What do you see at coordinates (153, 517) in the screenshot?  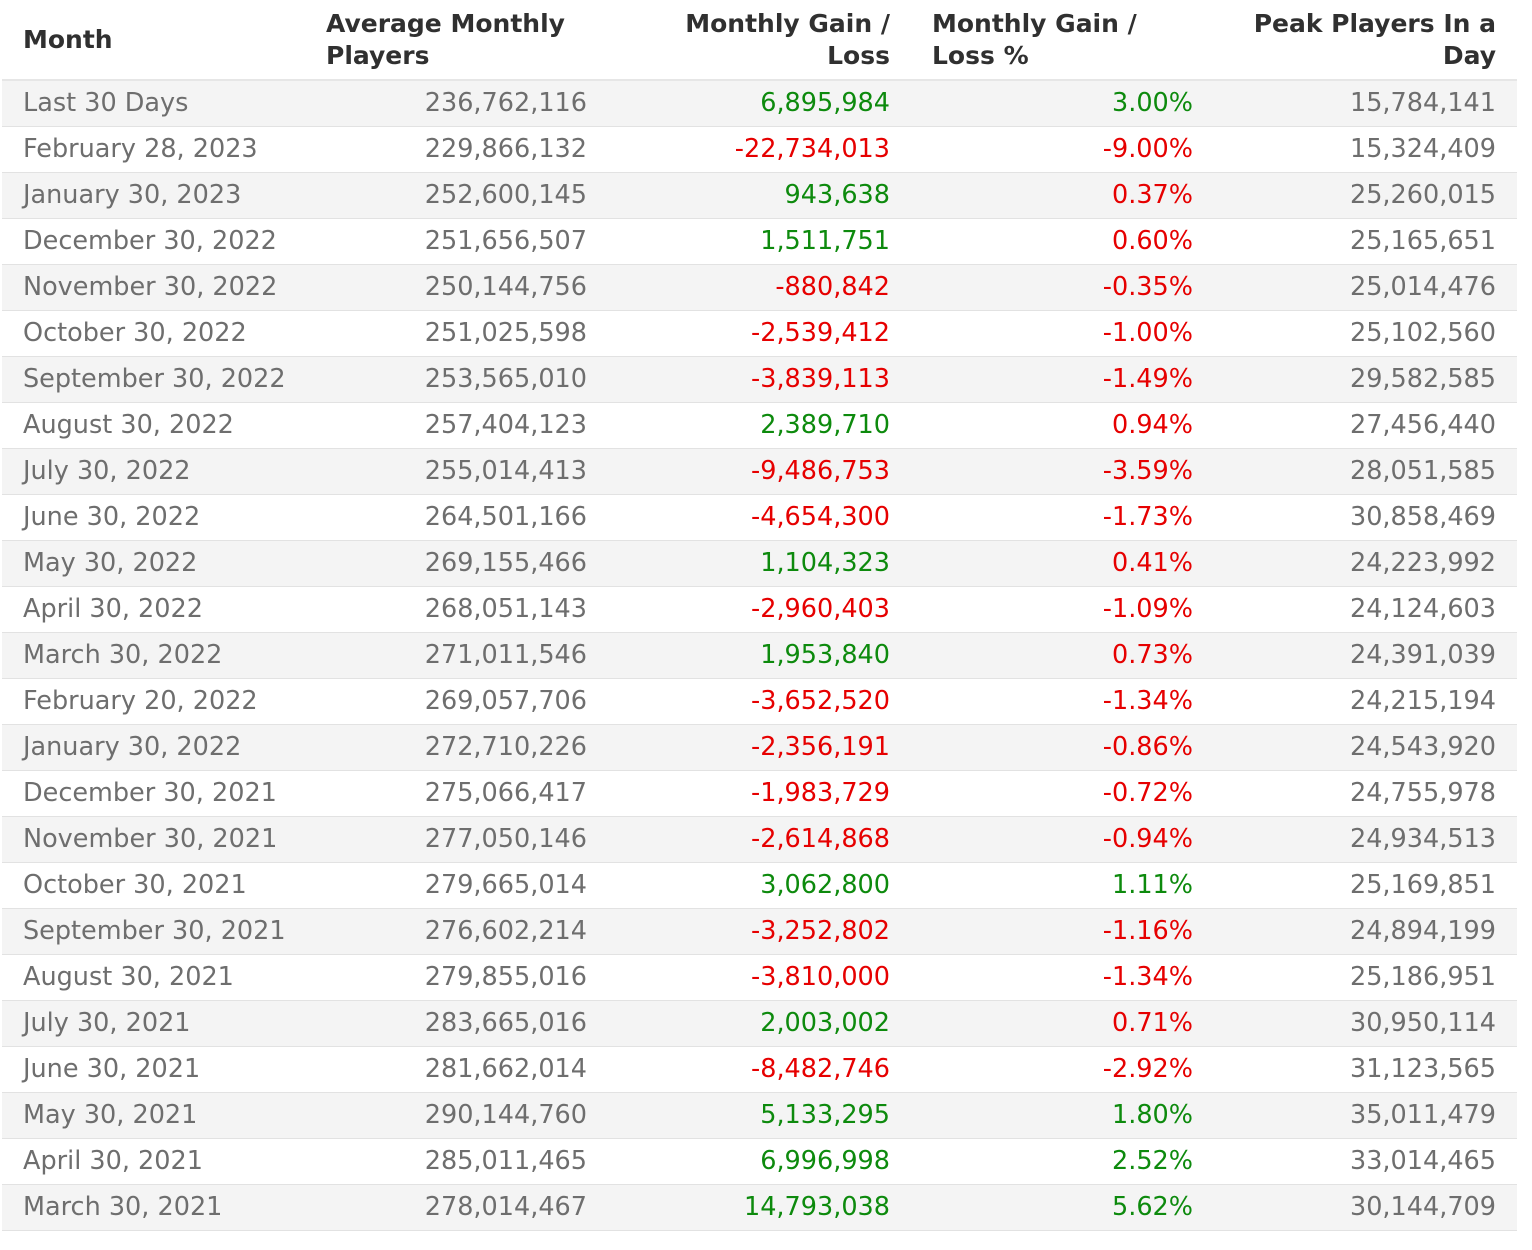 I see `cell-month: June 30, 2022` at bounding box center [153, 517].